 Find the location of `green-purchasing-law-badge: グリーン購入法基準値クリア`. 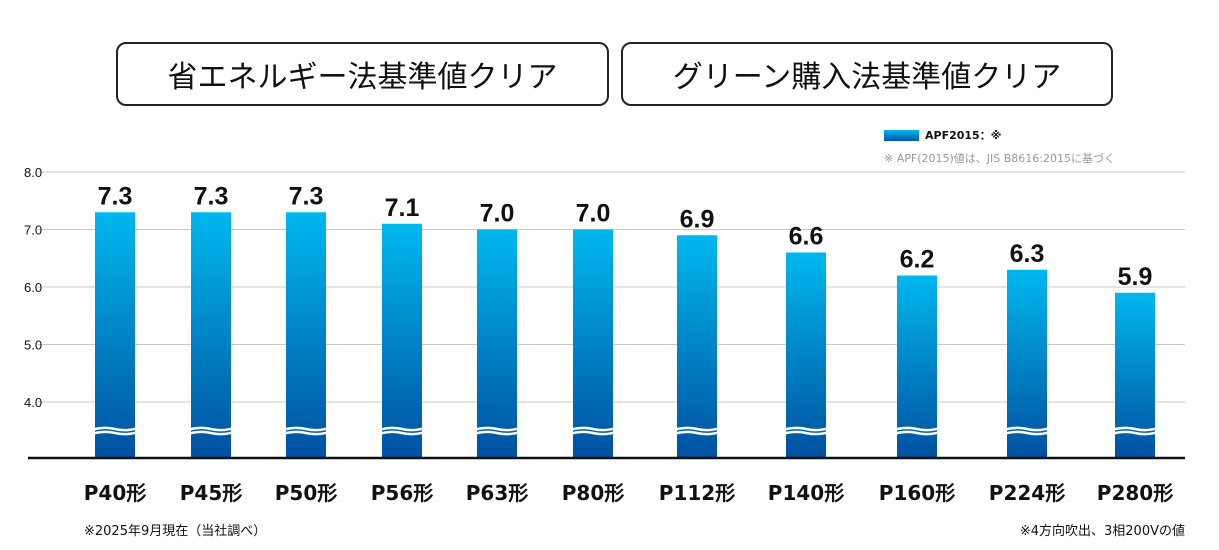

green-purchasing-law-badge: グリーン購入法基準値クリア is located at coordinates (867, 74).